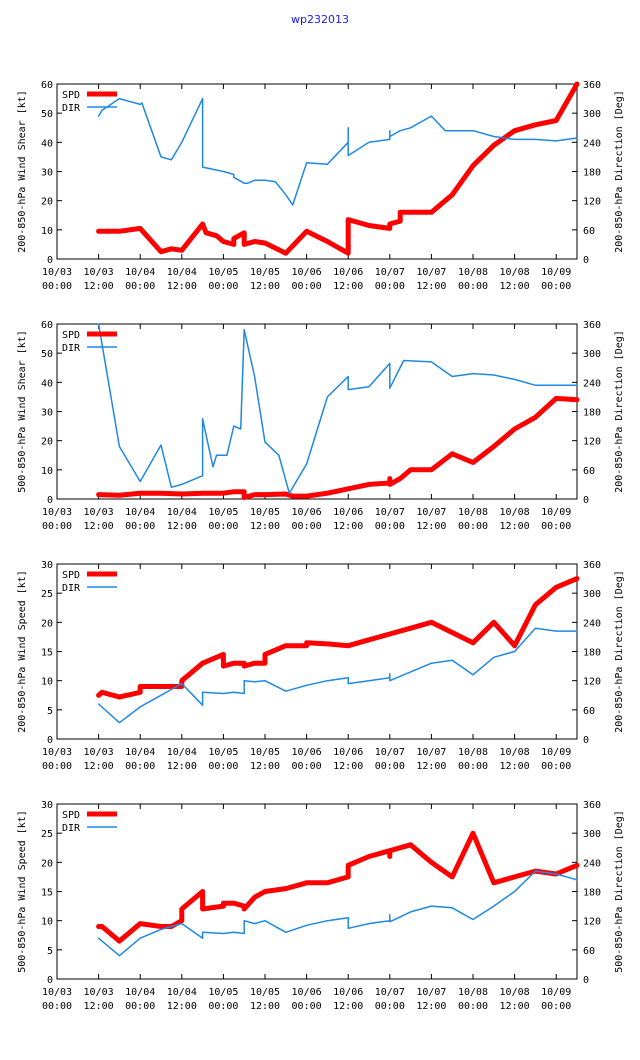  I want to click on y-left-tick-label: 20, so click(47, 623).